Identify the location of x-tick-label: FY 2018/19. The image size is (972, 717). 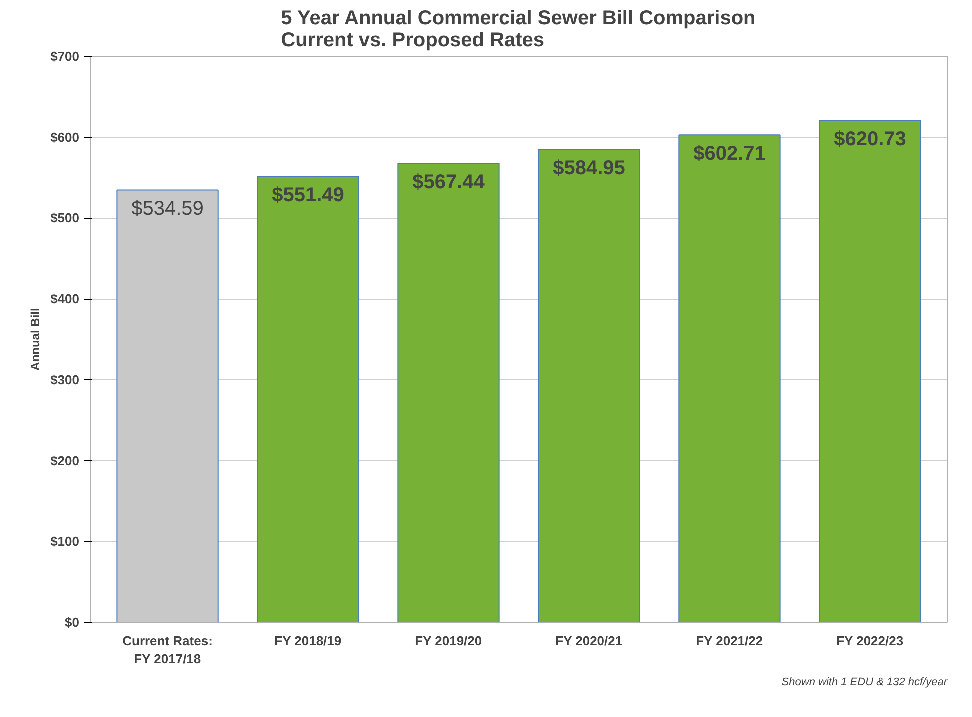
(308, 641).